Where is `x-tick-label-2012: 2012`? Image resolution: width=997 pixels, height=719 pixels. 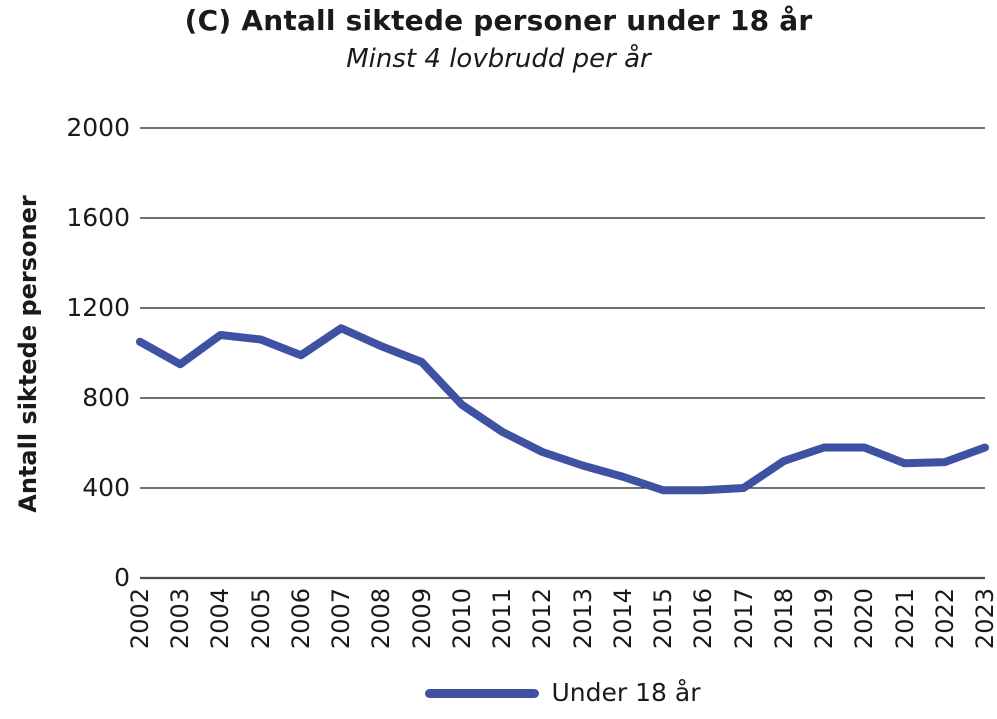
x-tick-label-2012: 2012 is located at coordinates (542, 619).